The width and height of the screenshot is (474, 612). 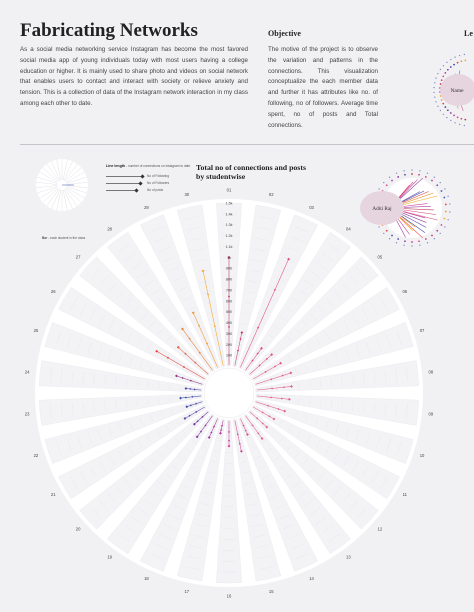 What do you see at coordinates (155, 190) in the screenshot?
I see `key-label-posts: No of posts` at bounding box center [155, 190].